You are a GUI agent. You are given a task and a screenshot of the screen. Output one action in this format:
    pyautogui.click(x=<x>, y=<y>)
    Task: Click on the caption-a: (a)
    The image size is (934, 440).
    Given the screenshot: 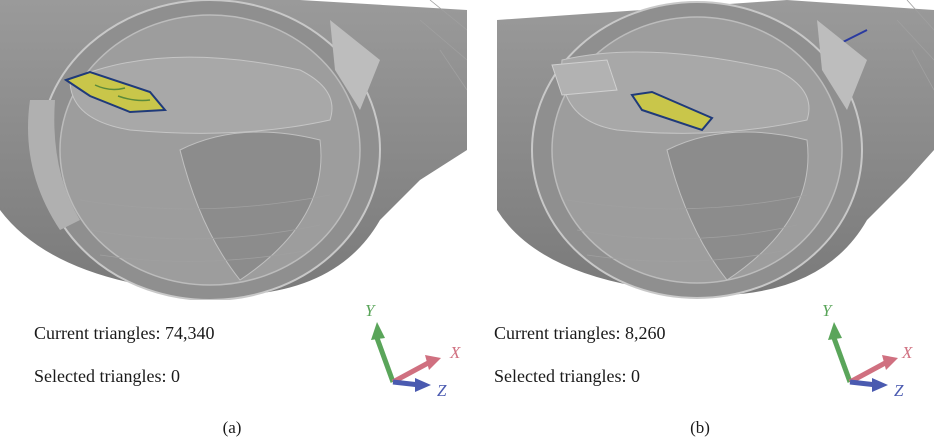 What is the action you would take?
    pyautogui.click(x=232, y=427)
    